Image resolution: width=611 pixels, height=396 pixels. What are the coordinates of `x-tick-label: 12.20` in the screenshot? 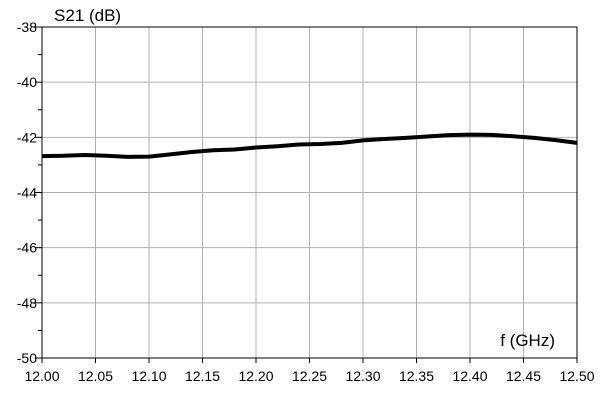 It's located at (255, 376).